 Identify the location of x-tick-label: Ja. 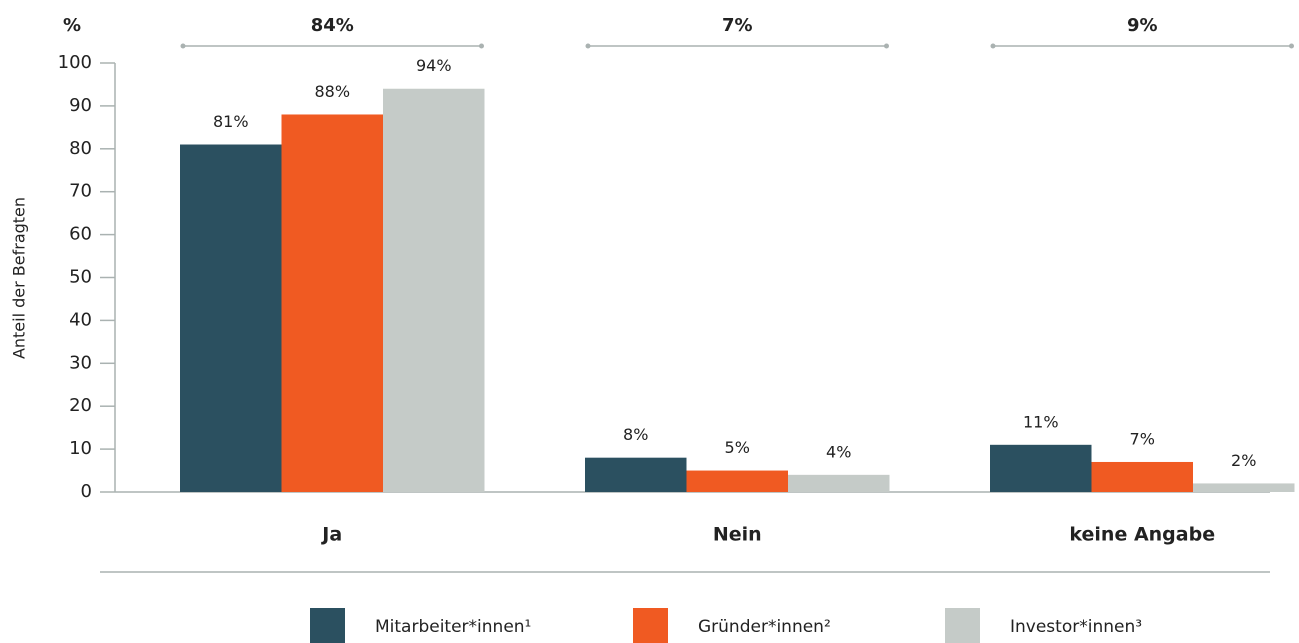
(331, 535).